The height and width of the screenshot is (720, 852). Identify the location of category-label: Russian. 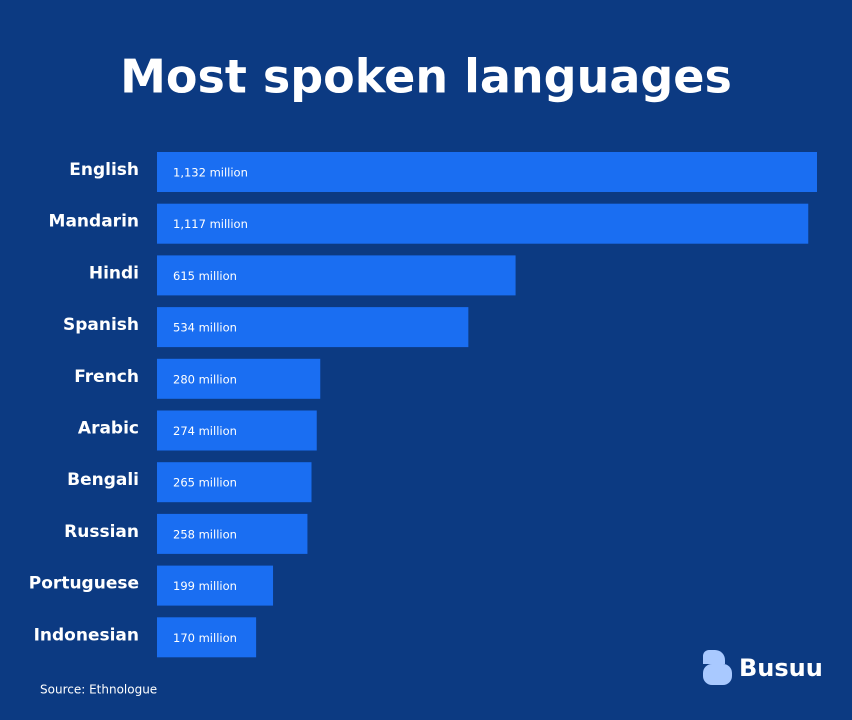
(101, 532).